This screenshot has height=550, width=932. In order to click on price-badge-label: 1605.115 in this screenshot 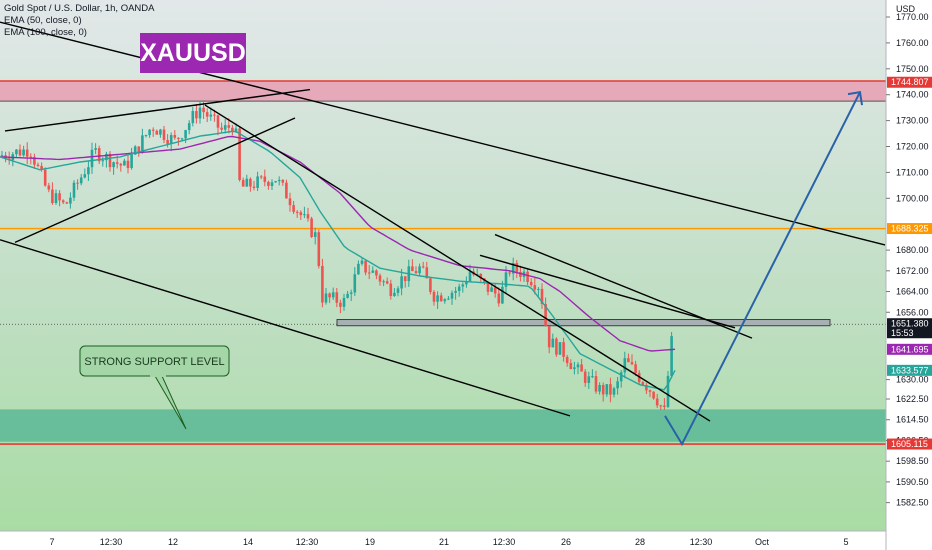, I will do `click(909, 444)`.